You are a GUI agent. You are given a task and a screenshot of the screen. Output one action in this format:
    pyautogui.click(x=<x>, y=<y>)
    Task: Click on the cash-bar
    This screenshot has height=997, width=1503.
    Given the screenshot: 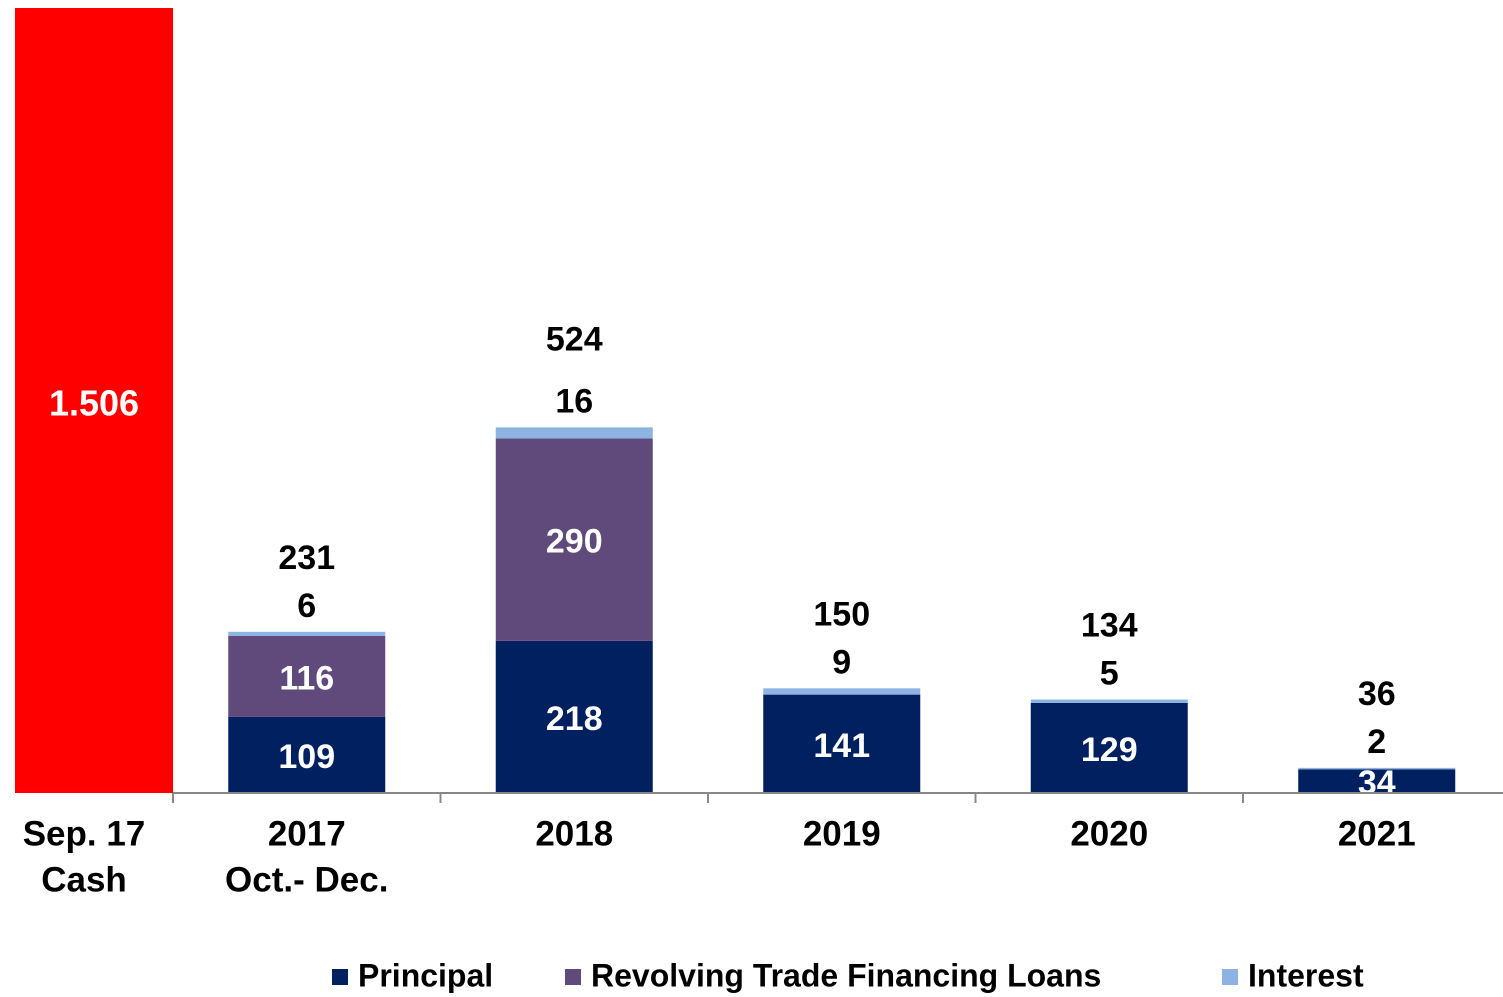 What is the action you would take?
    pyautogui.click(x=94, y=401)
    